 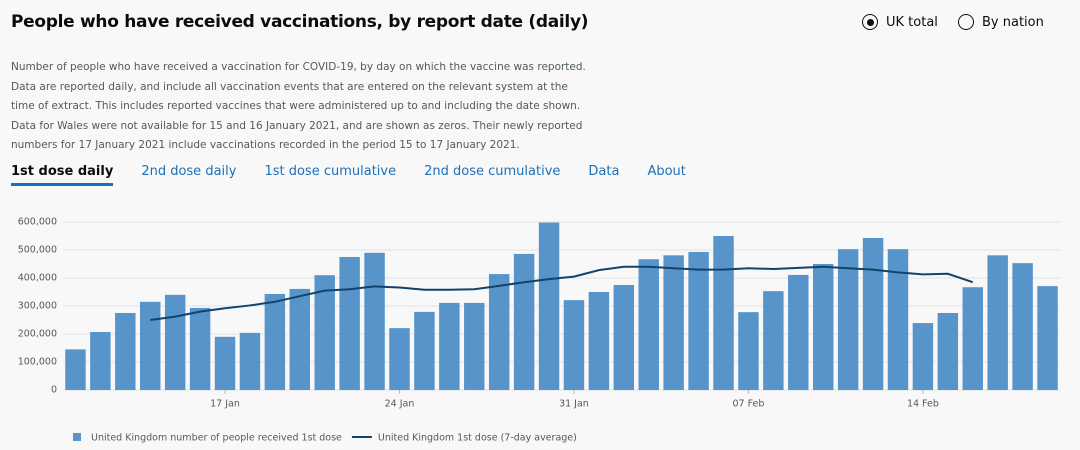 What do you see at coordinates (37, 278) in the screenshot?
I see `y-tick-label: 400,000` at bounding box center [37, 278].